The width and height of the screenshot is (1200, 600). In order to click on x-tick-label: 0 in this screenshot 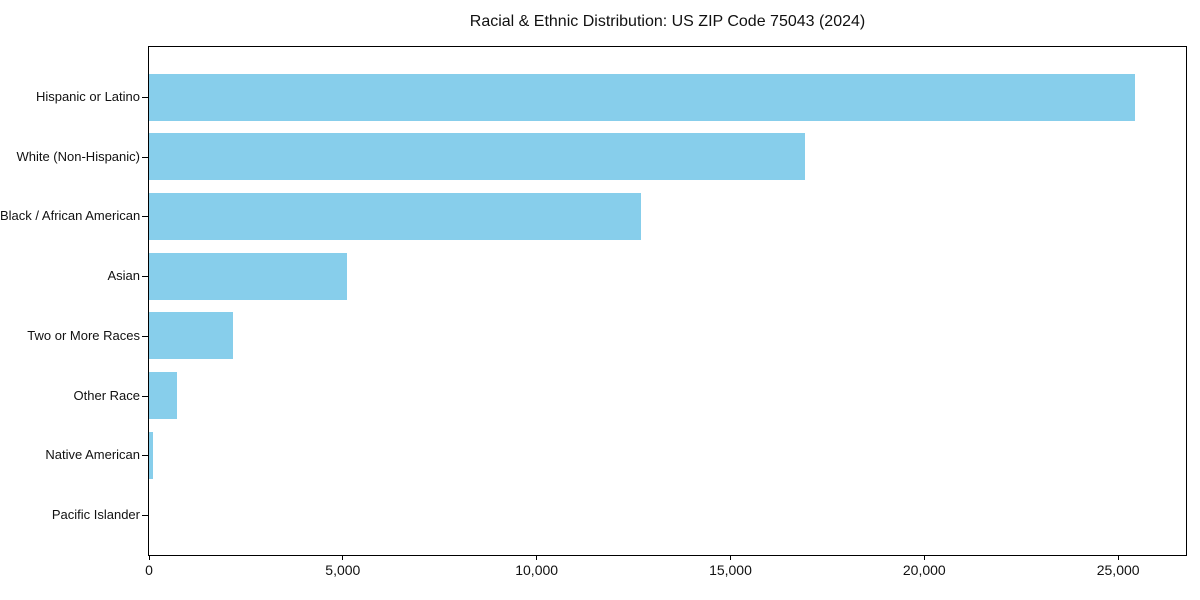, I will do `click(149, 570)`.